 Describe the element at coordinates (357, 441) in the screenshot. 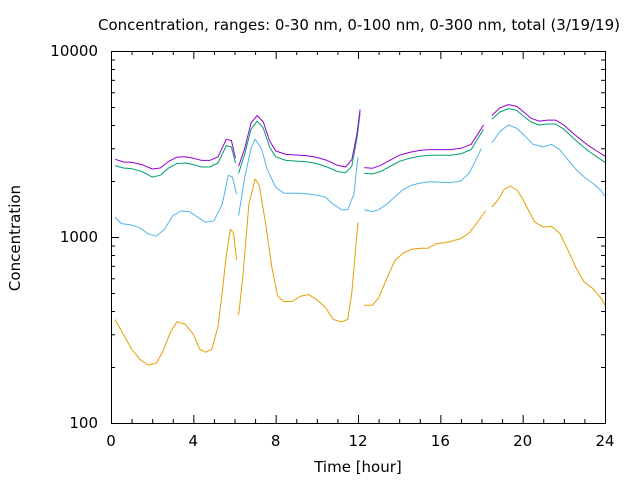

I see `x-tick-label: 12` at that location.